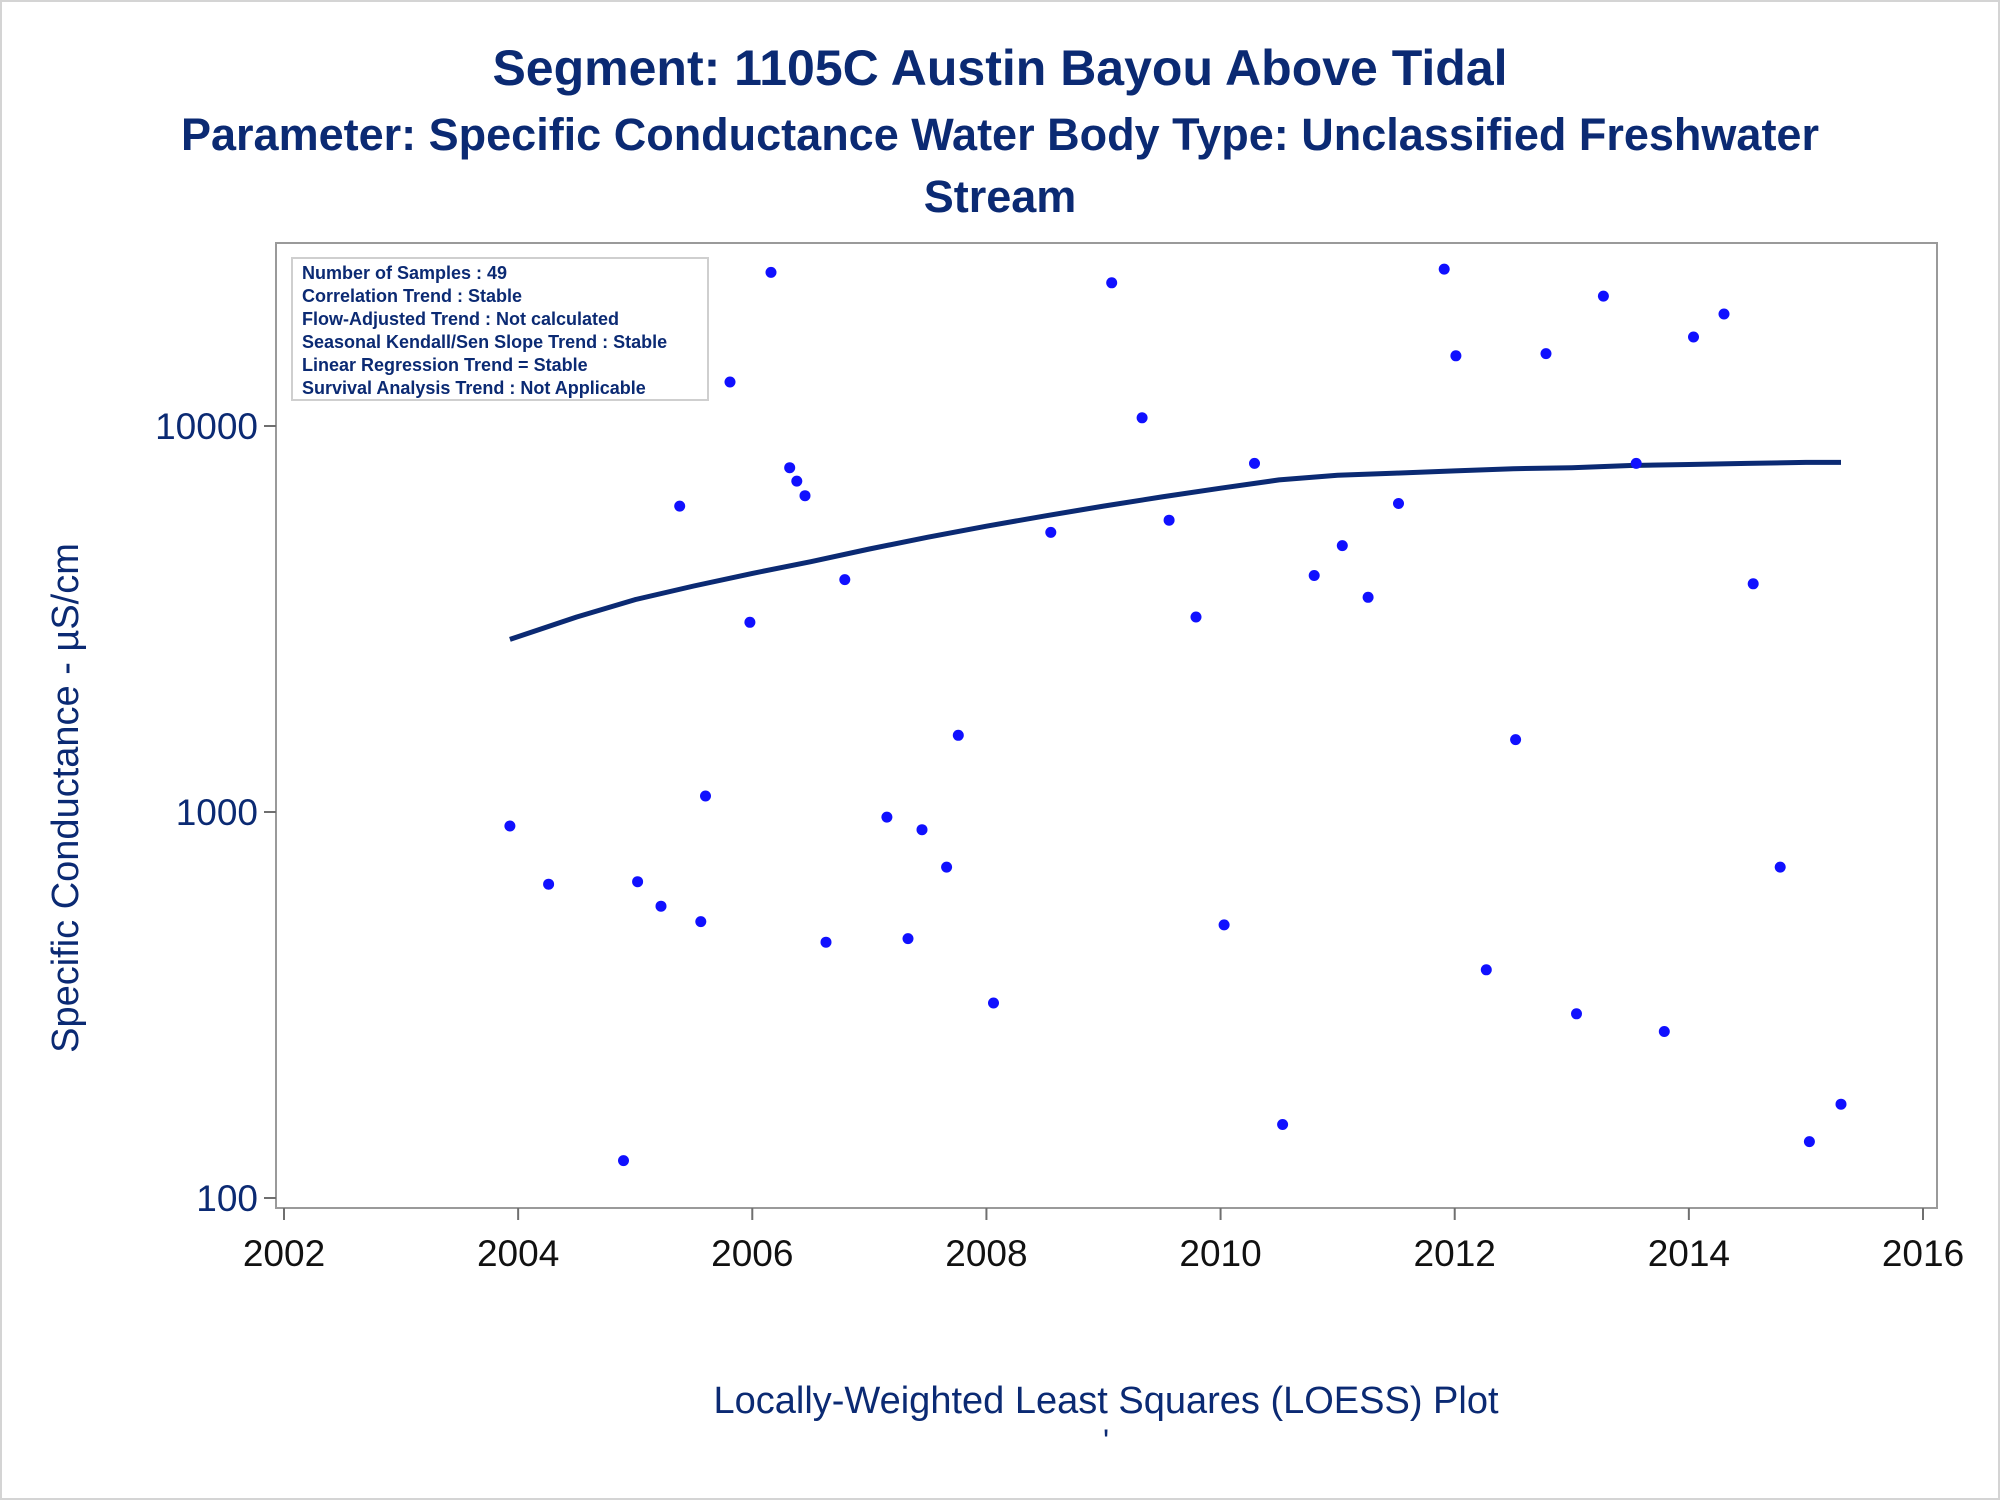  Describe the element at coordinates (1106, 1441) in the screenshot. I see `footnote-mark: '` at that location.